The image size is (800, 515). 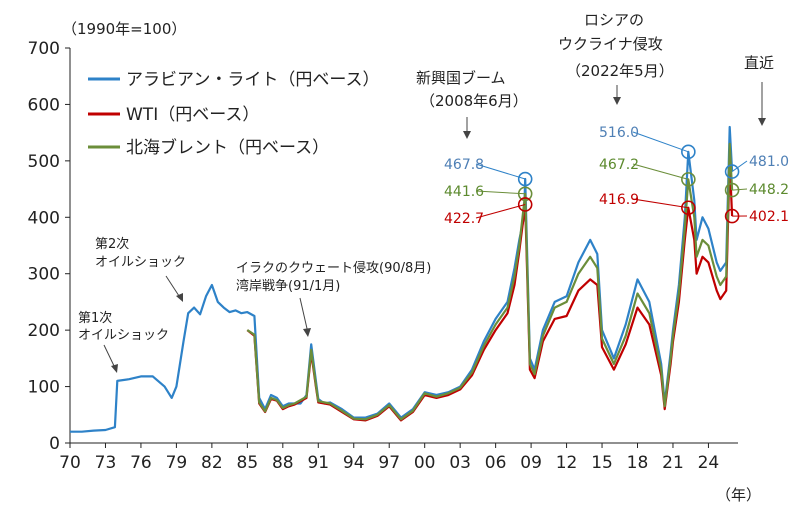 What do you see at coordinates (461, 78) in the screenshot?
I see `svg-text: 新興国ブーム` at bounding box center [461, 78].